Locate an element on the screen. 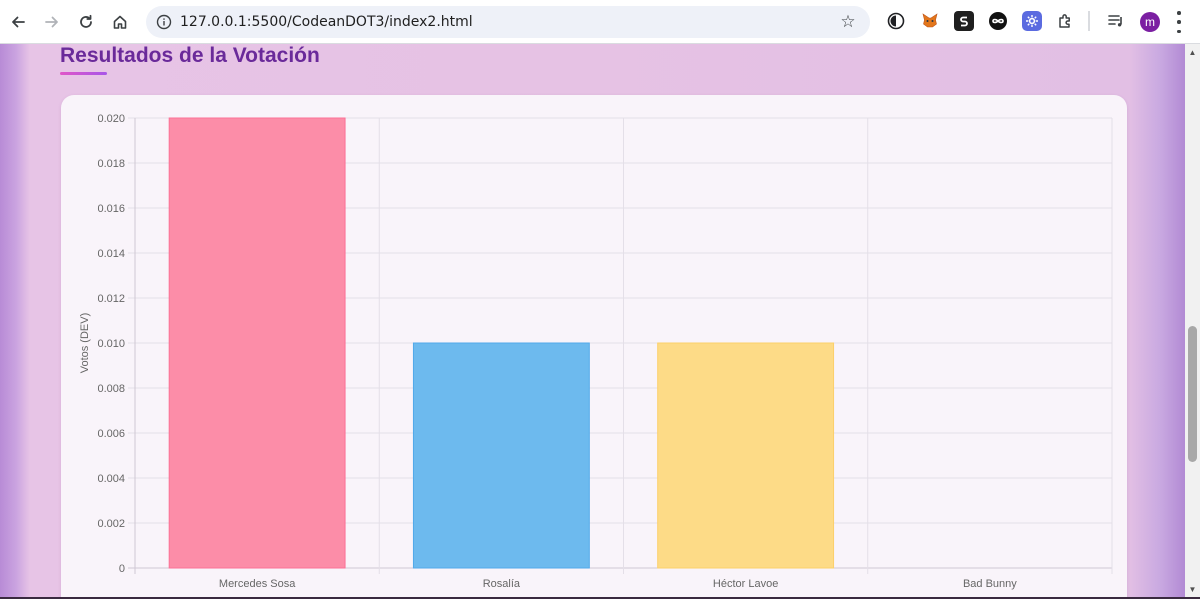  puzzle-extensions-icon is located at coordinates (1066, 21).